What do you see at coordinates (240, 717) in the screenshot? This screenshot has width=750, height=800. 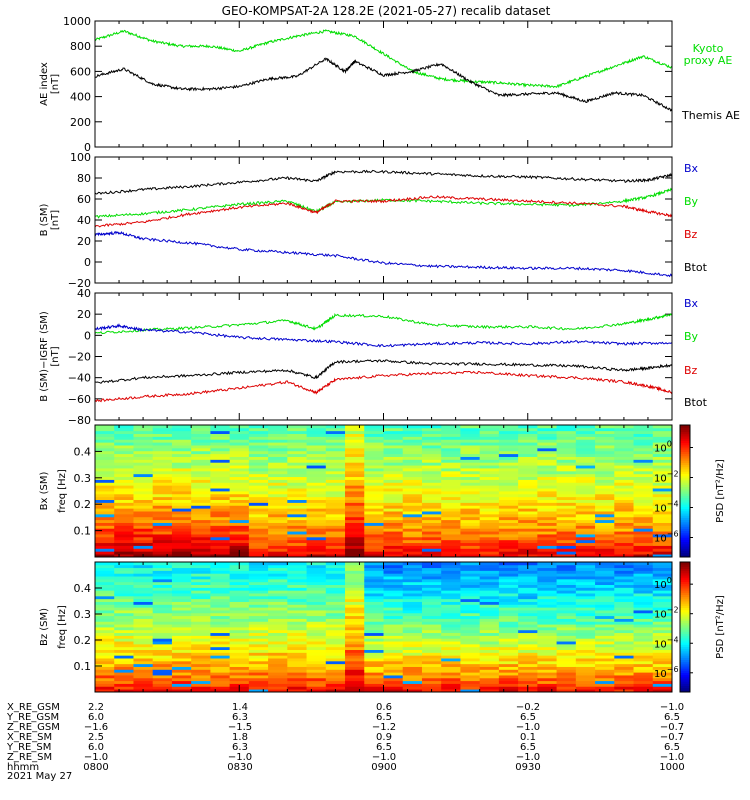 I see `orbit-value: 6.3` at bounding box center [240, 717].